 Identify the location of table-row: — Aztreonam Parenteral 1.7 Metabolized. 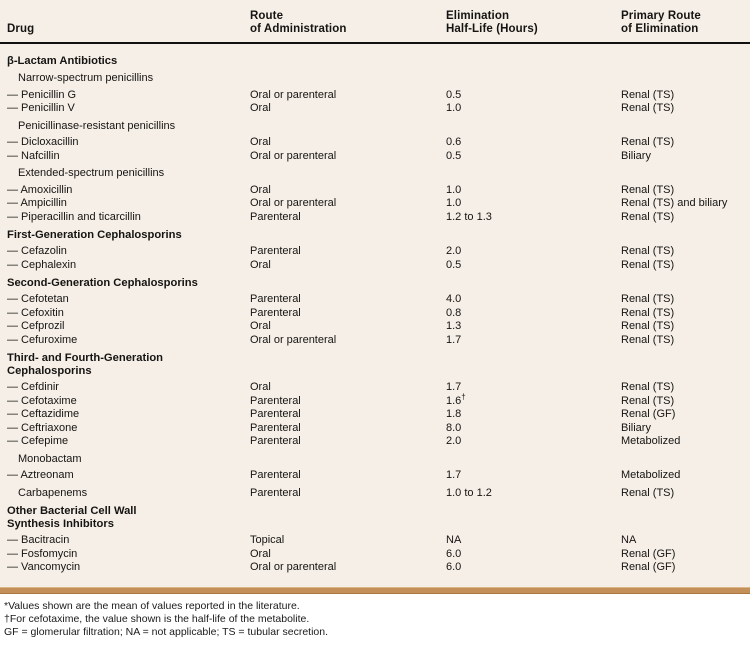
(376, 476).